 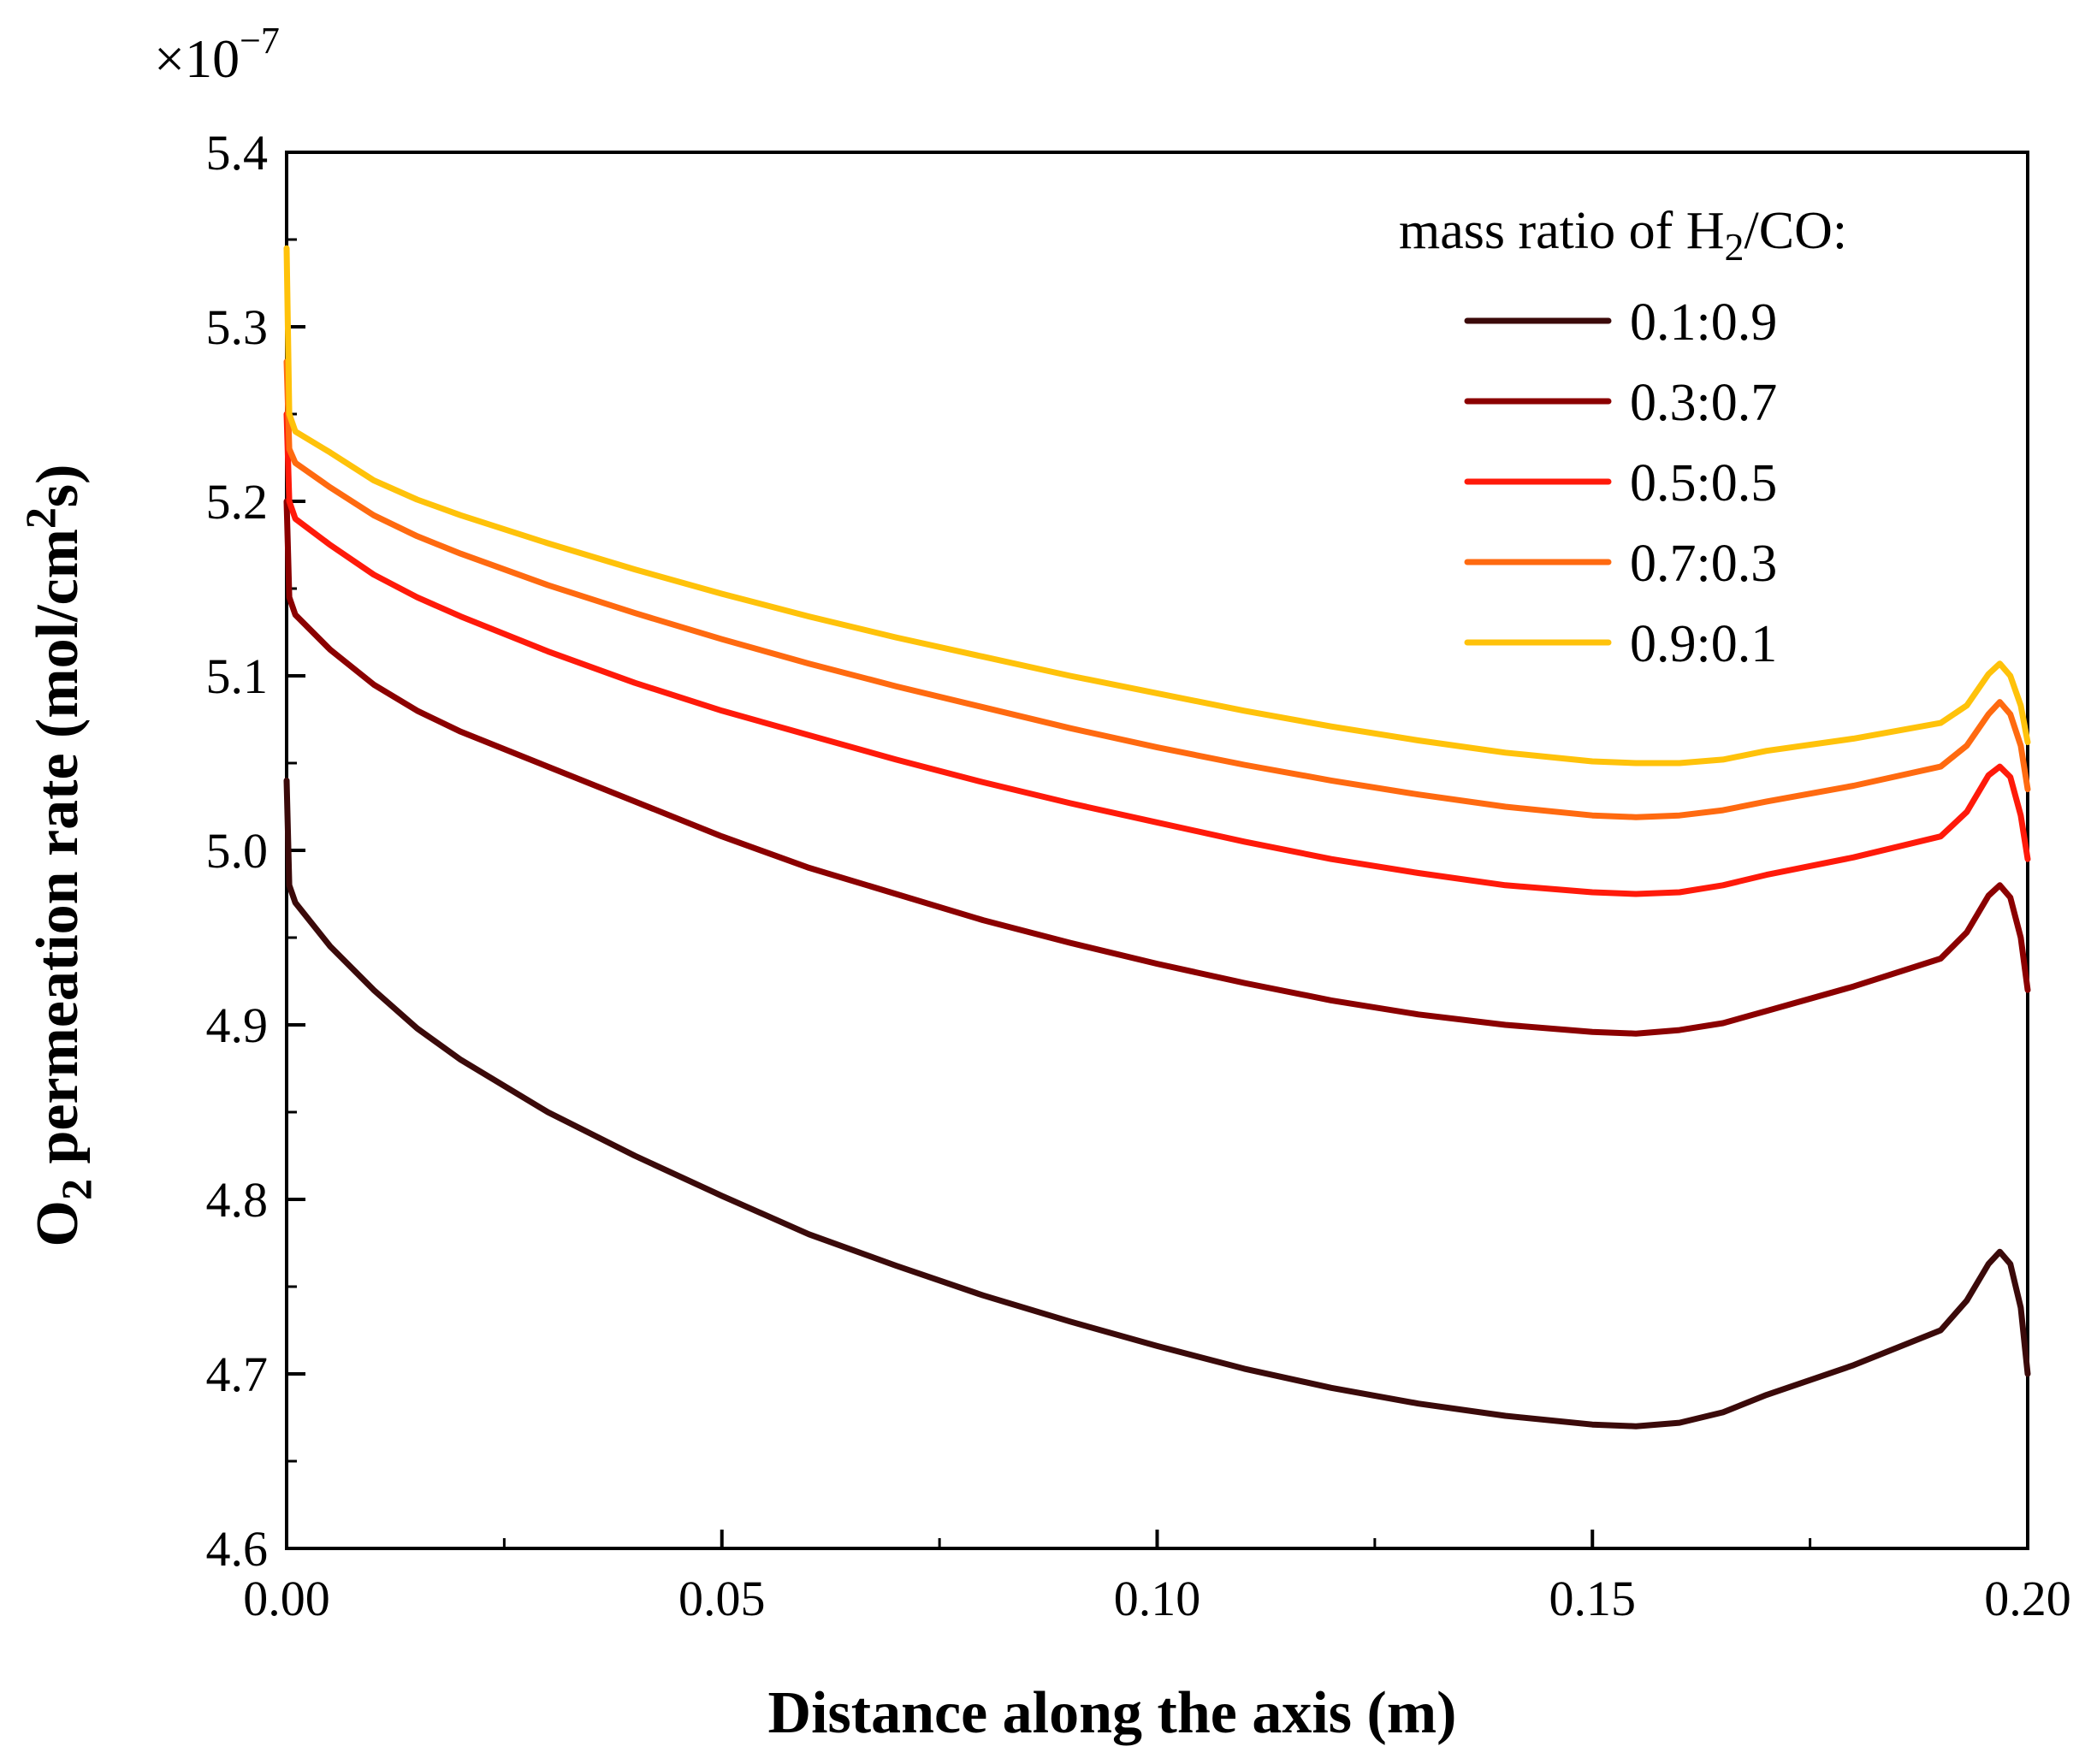 What do you see at coordinates (1593, 1599) in the screenshot?
I see `x-tick-label: 0.15` at bounding box center [1593, 1599].